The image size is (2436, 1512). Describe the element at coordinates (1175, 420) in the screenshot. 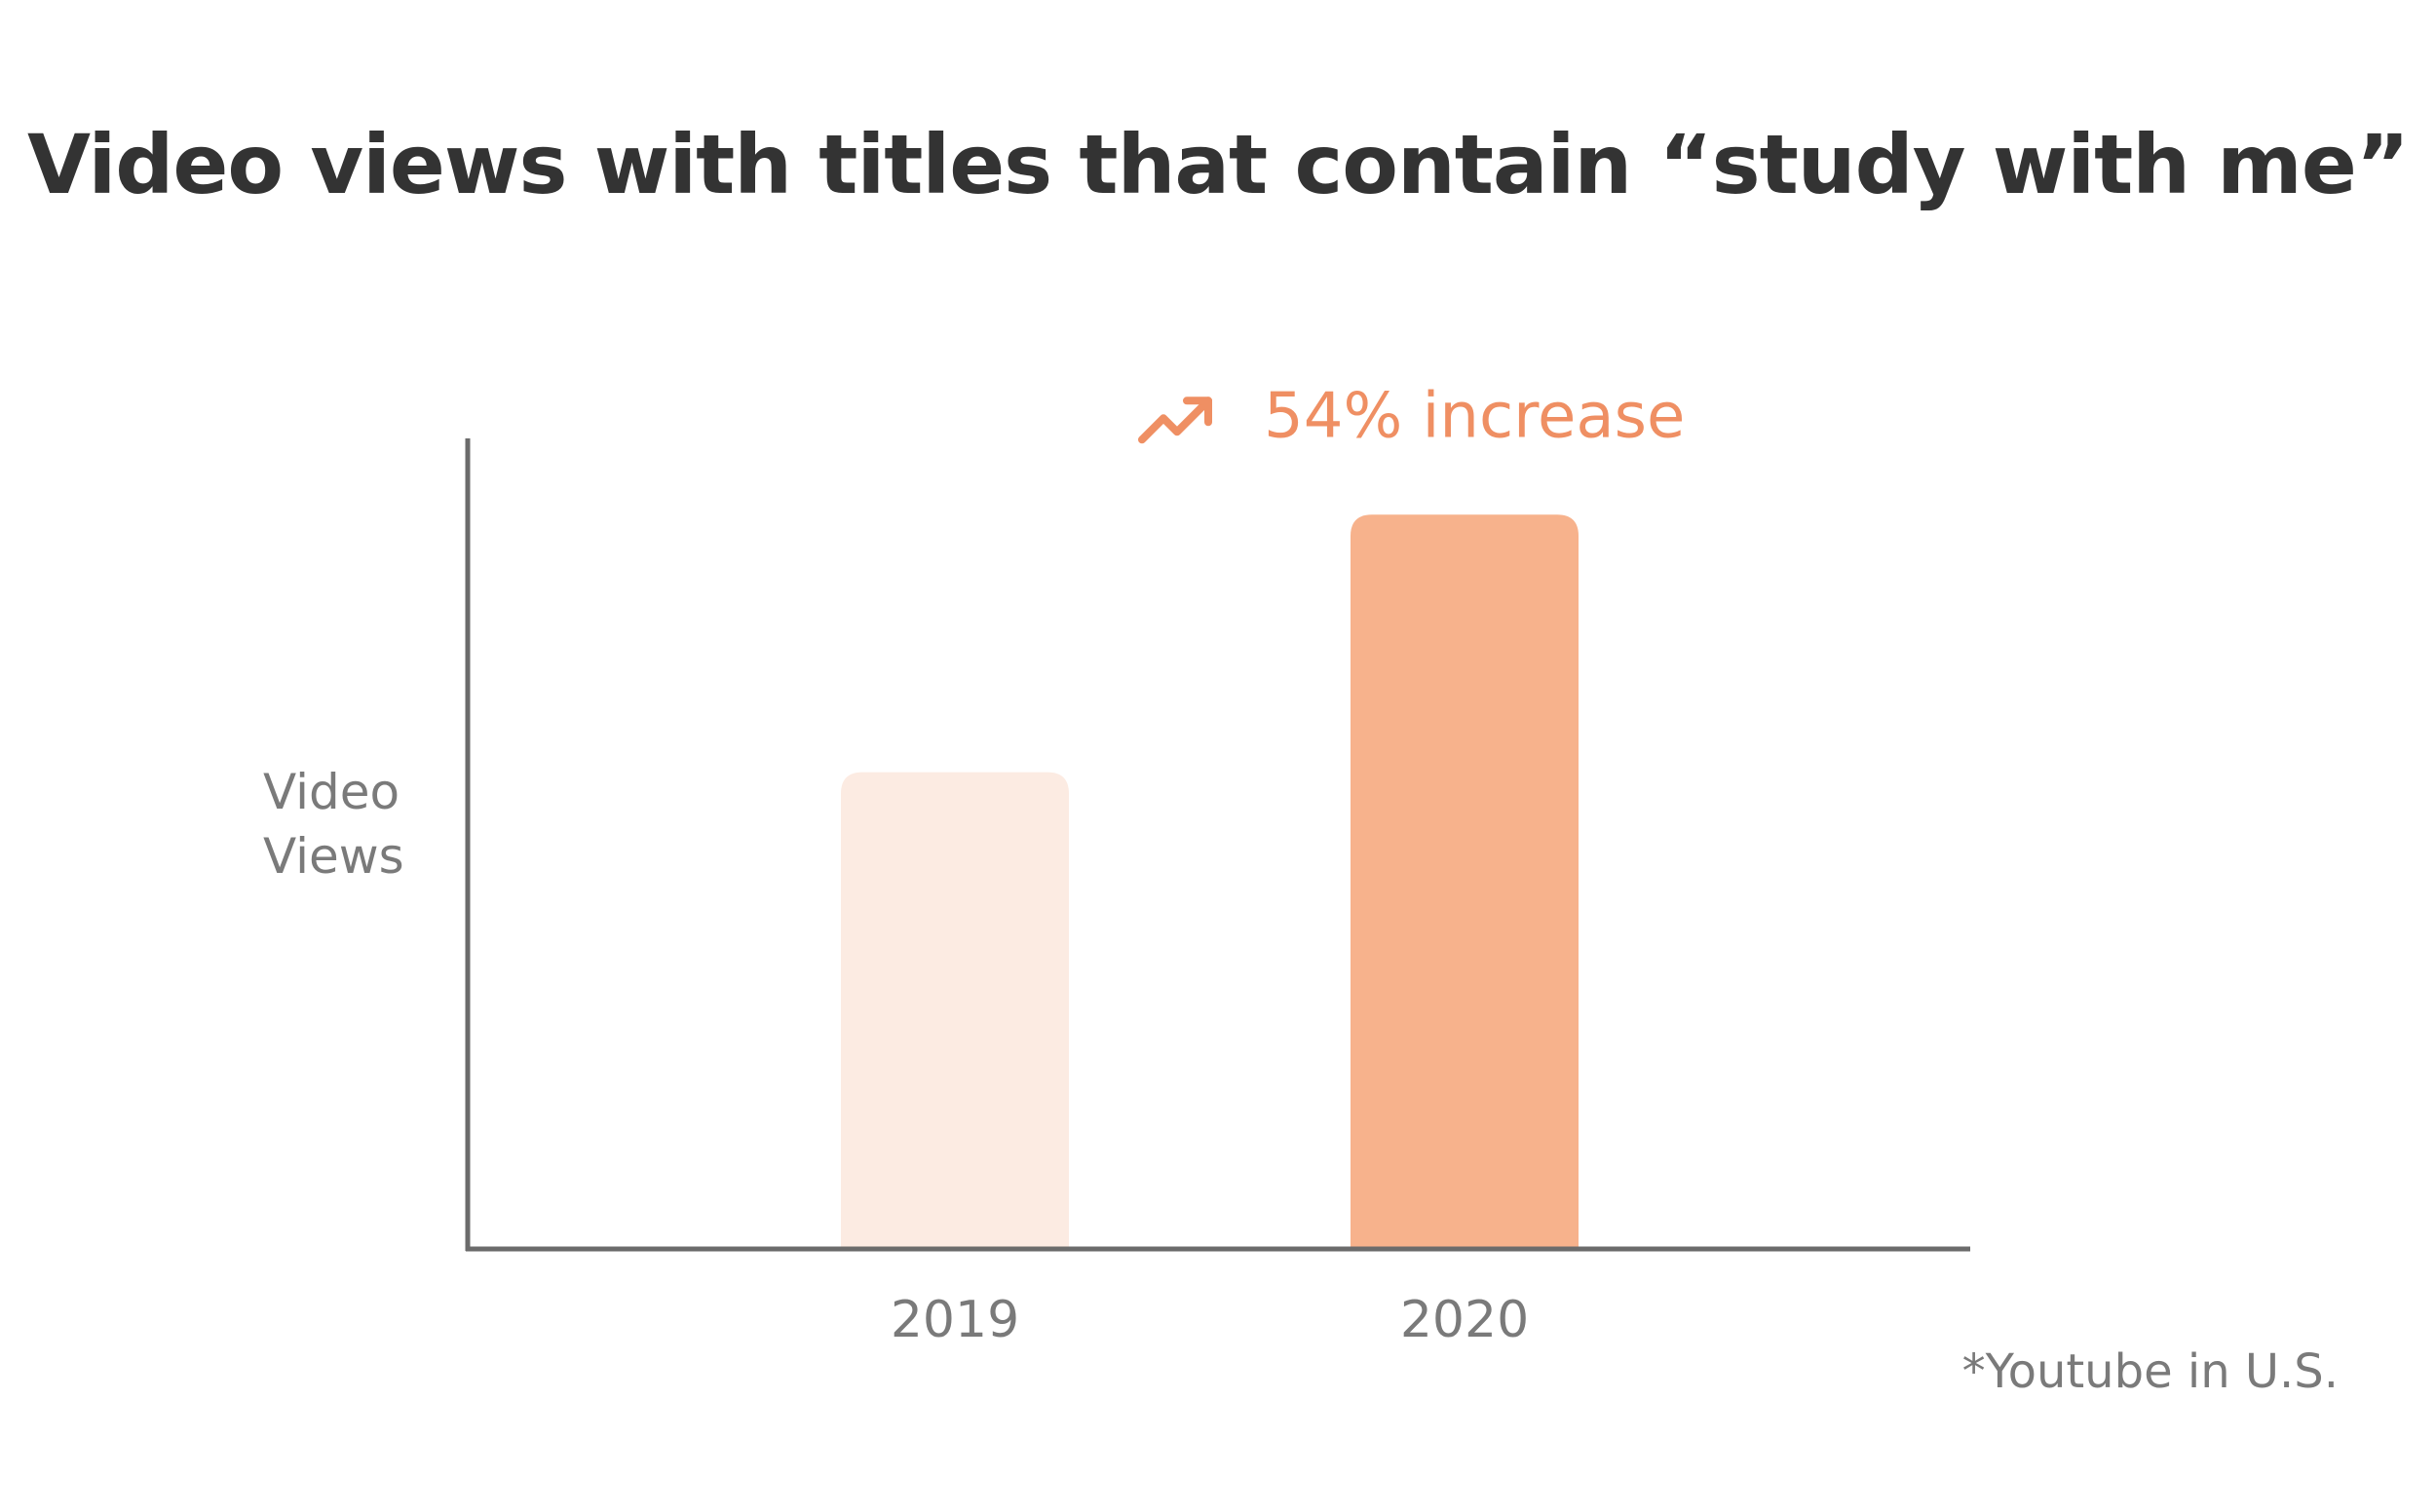

I see `trending-up-icon` at that location.